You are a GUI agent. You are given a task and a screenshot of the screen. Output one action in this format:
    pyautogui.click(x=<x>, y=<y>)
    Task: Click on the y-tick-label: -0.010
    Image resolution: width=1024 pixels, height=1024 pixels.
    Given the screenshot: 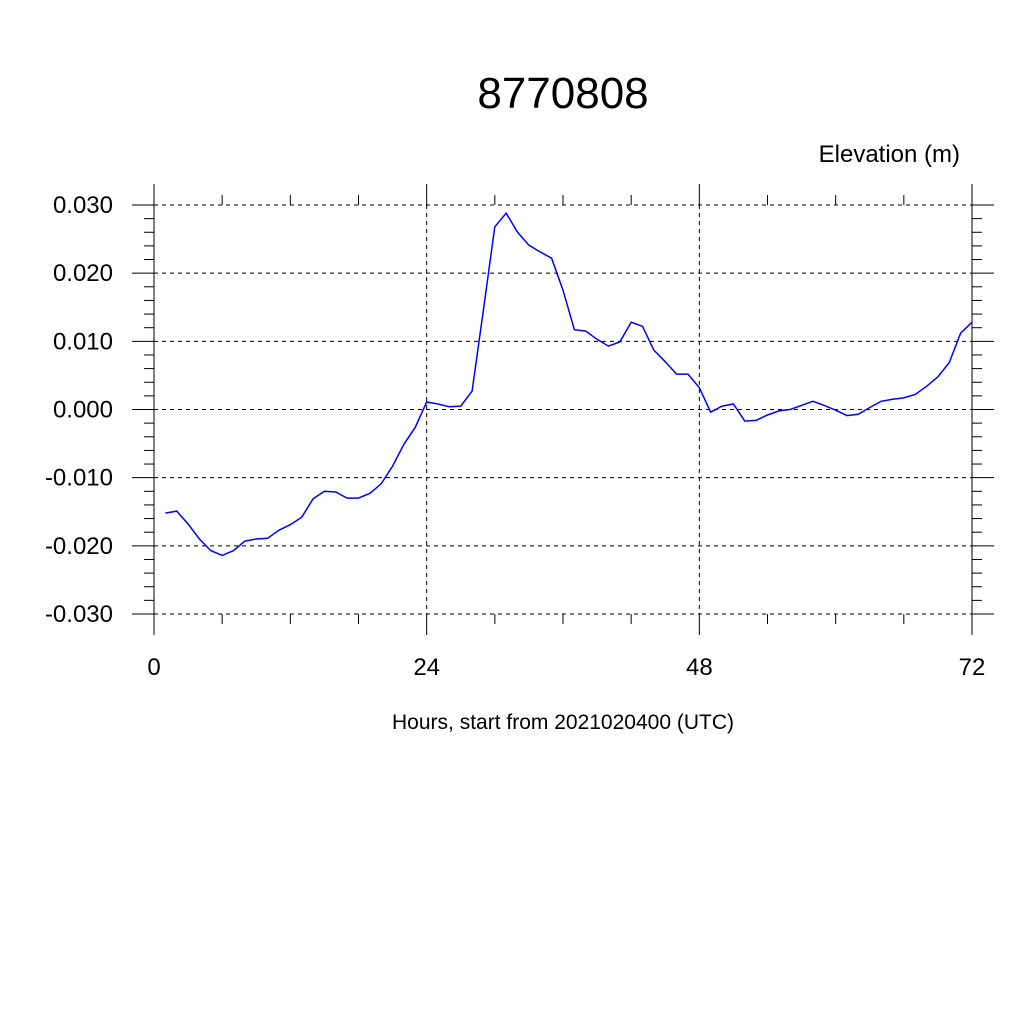 What is the action you would take?
    pyautogui.click(x=79, y=478)
    